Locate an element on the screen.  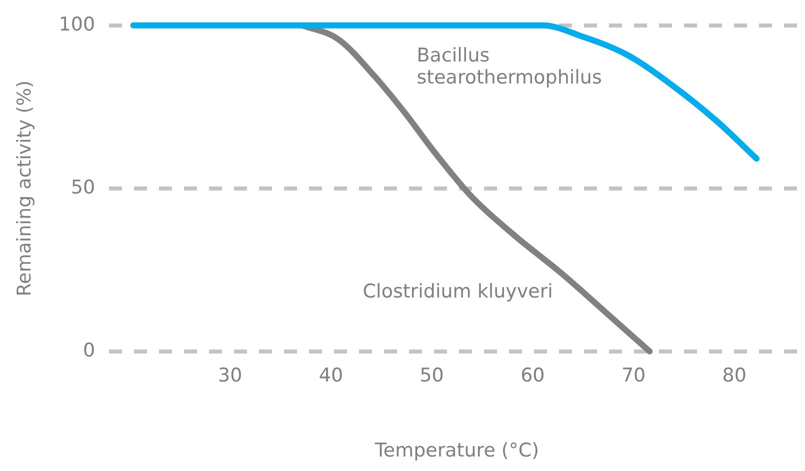
series-label: Clostridium kluyveri is located at coordinates (457, 291).